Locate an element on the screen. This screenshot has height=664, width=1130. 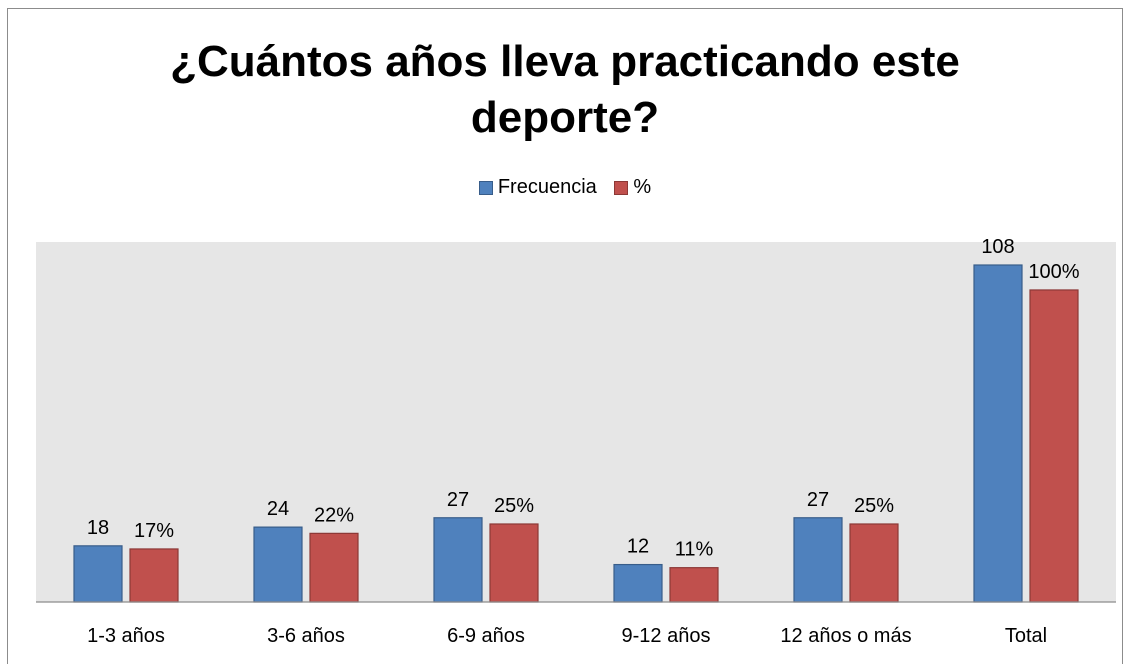
x-tick-label-5: Total is located at coordinates (1026, 636).